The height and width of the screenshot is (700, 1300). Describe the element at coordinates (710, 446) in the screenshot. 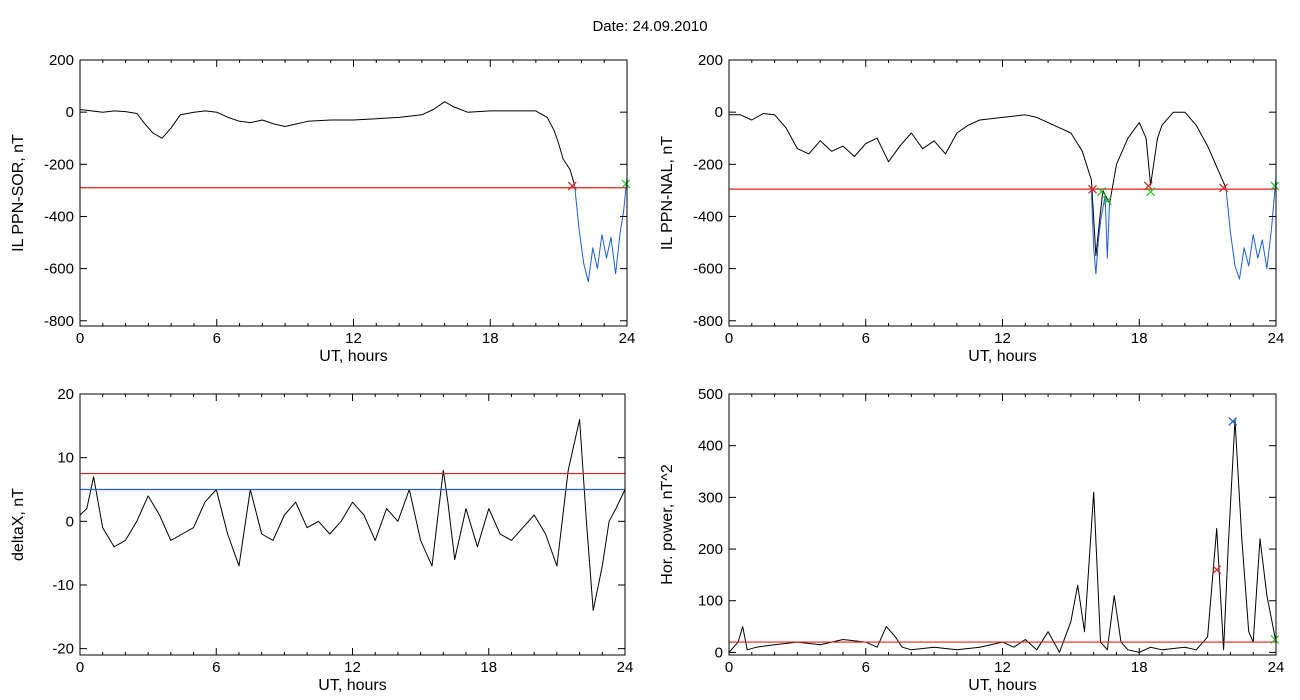

I see `y-tick-label: 400` at that location.